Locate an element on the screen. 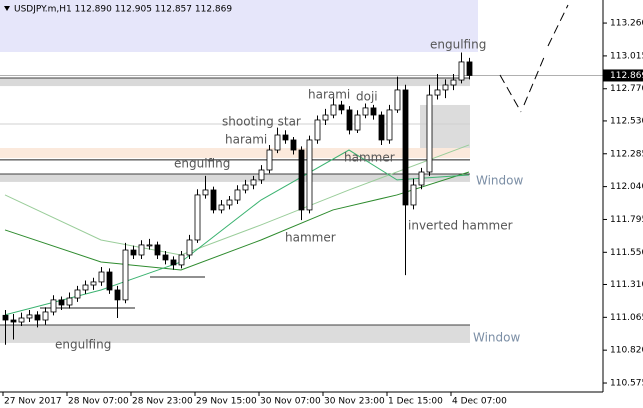  y-tick-label: 111.550 is located at coordinates (626, 253).